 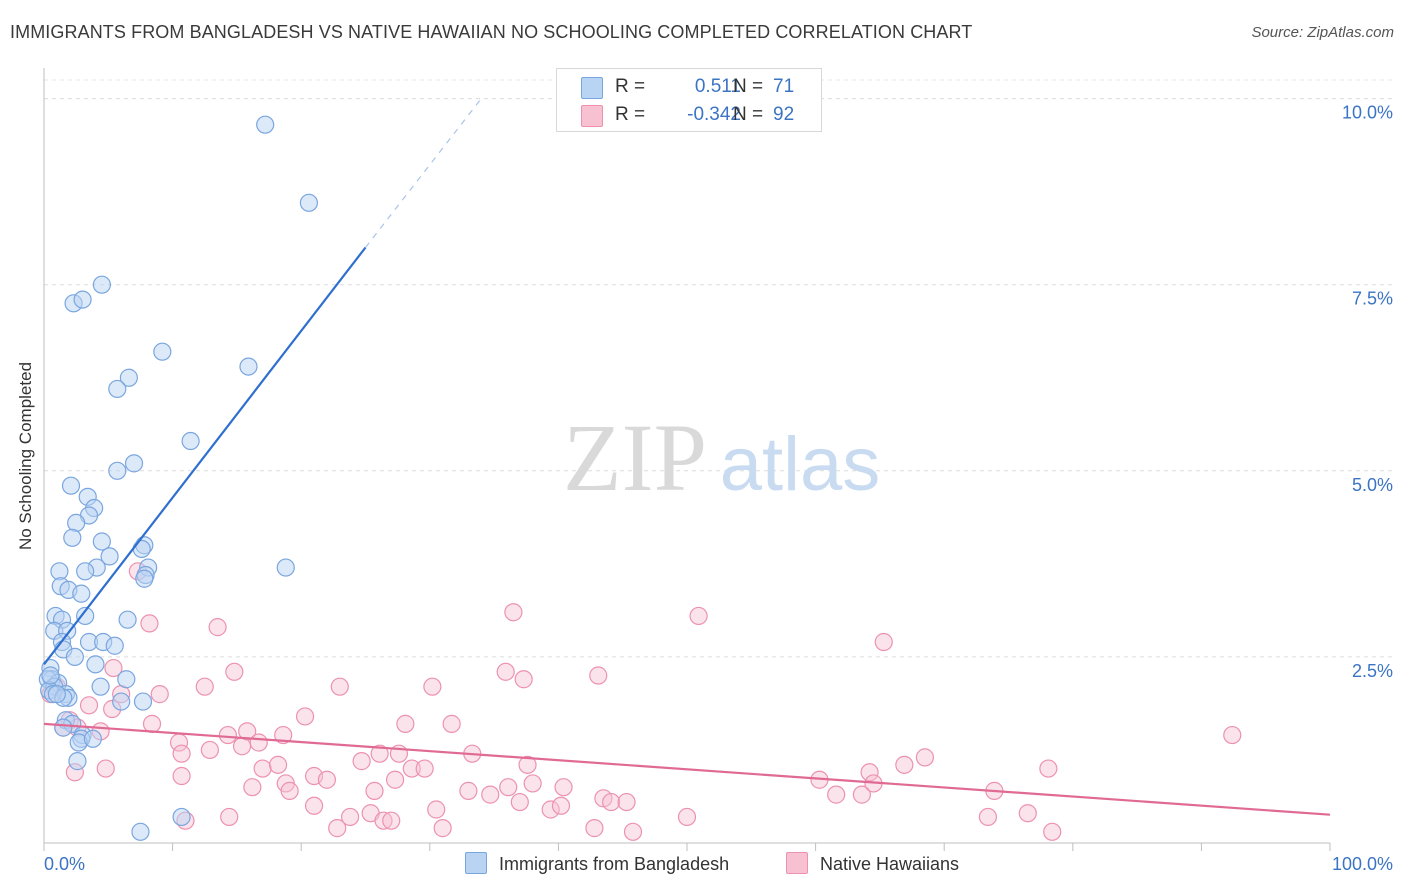 I want to click on watermark-atlas: atlas, so click(x=800, y=464).